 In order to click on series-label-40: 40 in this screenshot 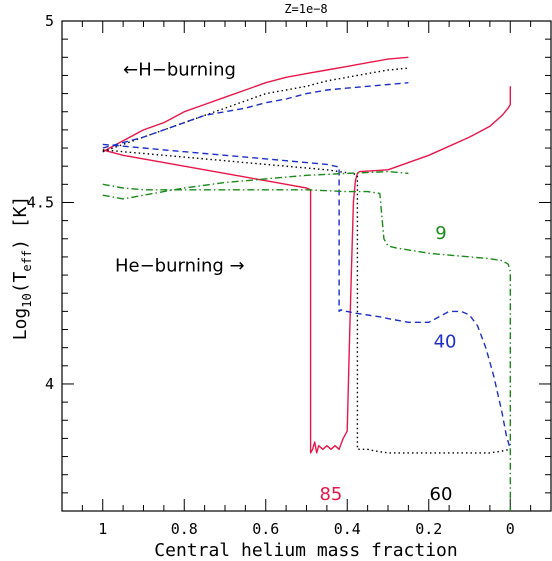, I will do `click(445, 342)`.